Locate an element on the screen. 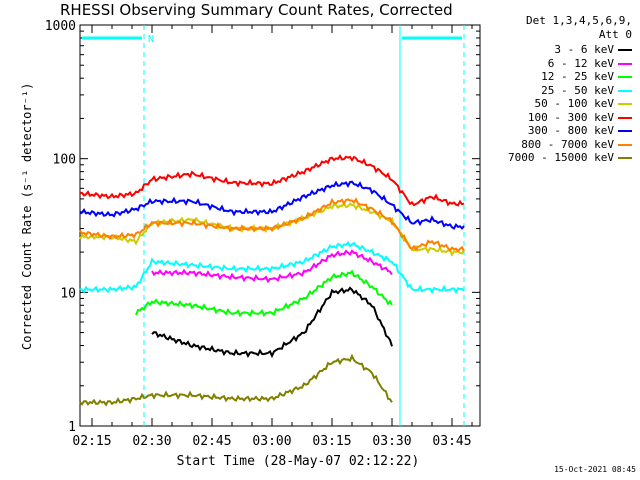 Image resolution: width=640 pixels, height=480 pixels. legend-item: 12 - 25 keV is located at coordinates (586, 76).